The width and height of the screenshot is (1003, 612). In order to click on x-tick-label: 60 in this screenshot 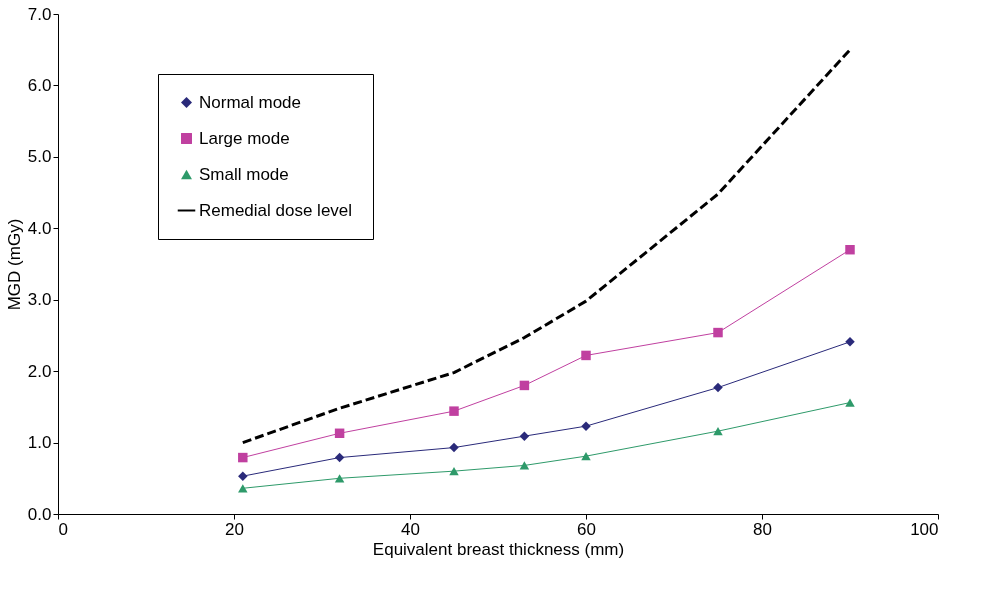, I will do `click(586, 529)`.